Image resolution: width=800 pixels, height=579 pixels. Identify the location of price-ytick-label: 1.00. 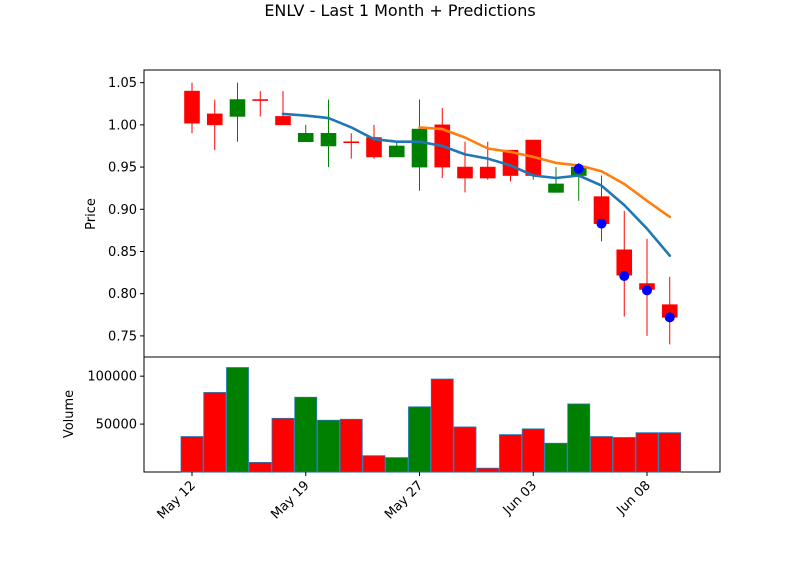
(122, 125).